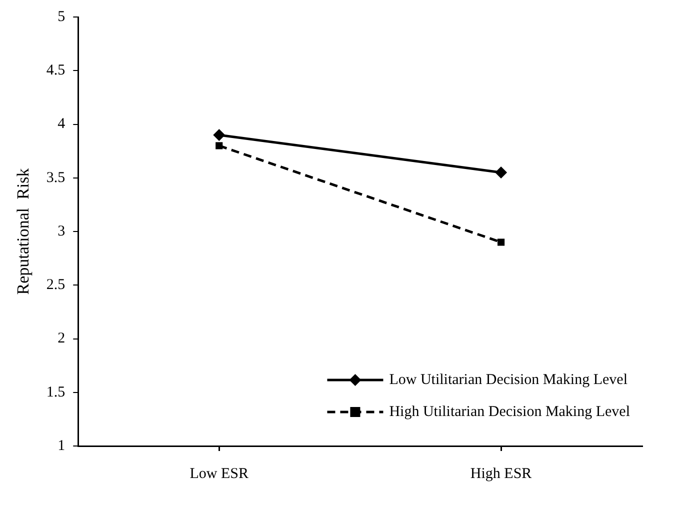 The width and height of the screenshot is (677, 507). I want to click on y-tick-label: 1.5, so click(56, 392).